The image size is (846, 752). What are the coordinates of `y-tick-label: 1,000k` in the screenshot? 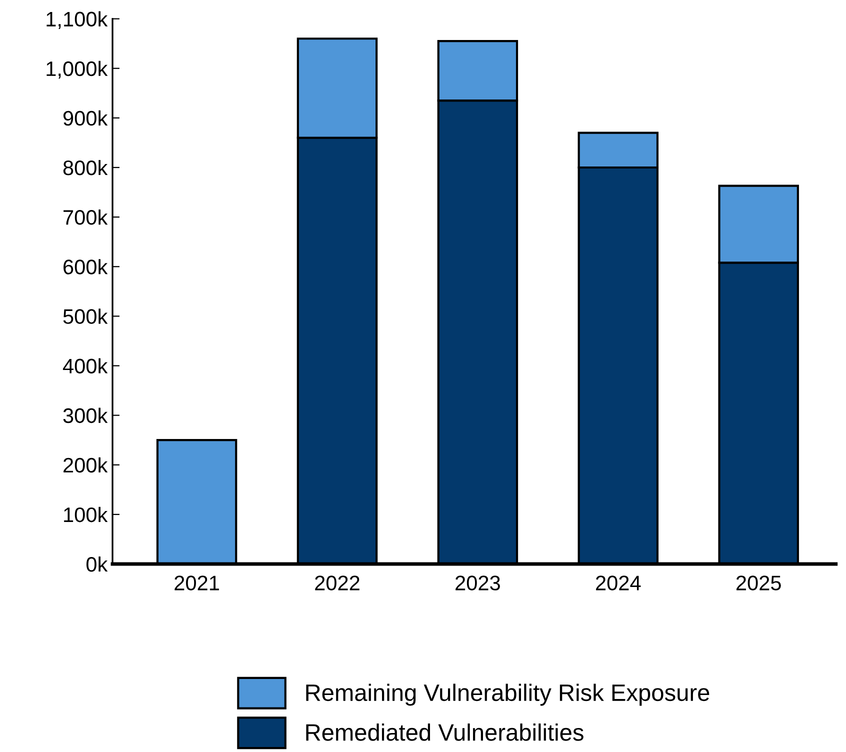 It's located at (77, 69).